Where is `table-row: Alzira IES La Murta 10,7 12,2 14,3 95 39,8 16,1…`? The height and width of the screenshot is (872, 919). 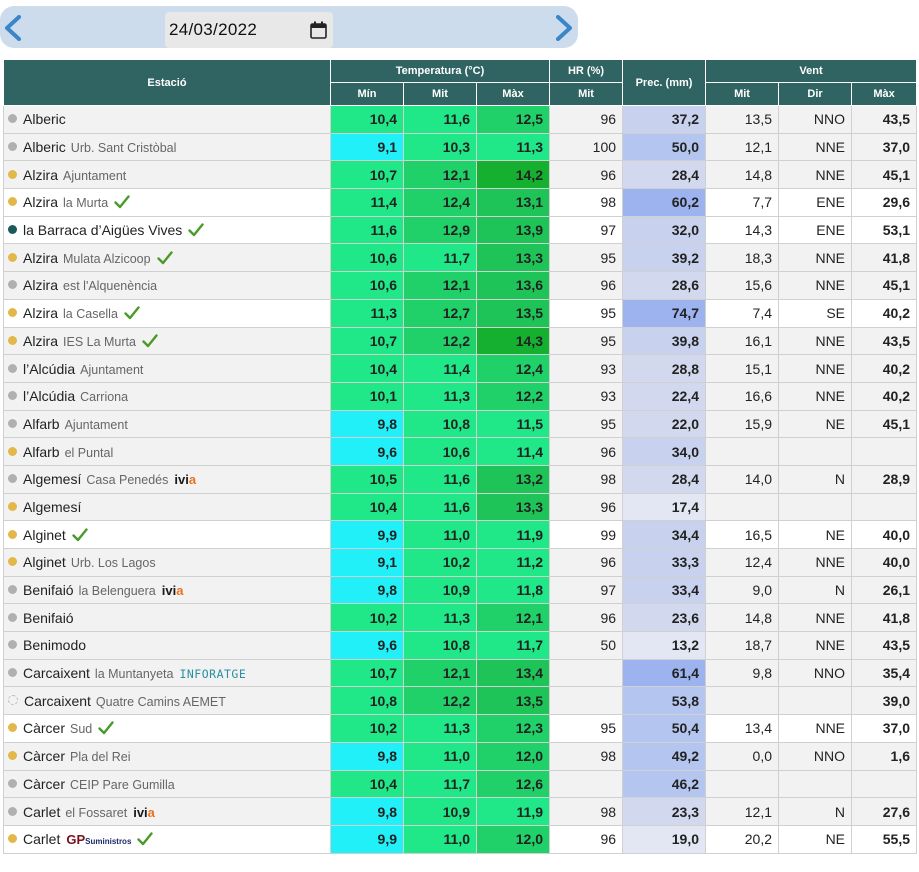 table-row: Alzira IES La Murta 10,7 12,2 14,3 95 39,8 16,1… is located at coordinates (460, 341).